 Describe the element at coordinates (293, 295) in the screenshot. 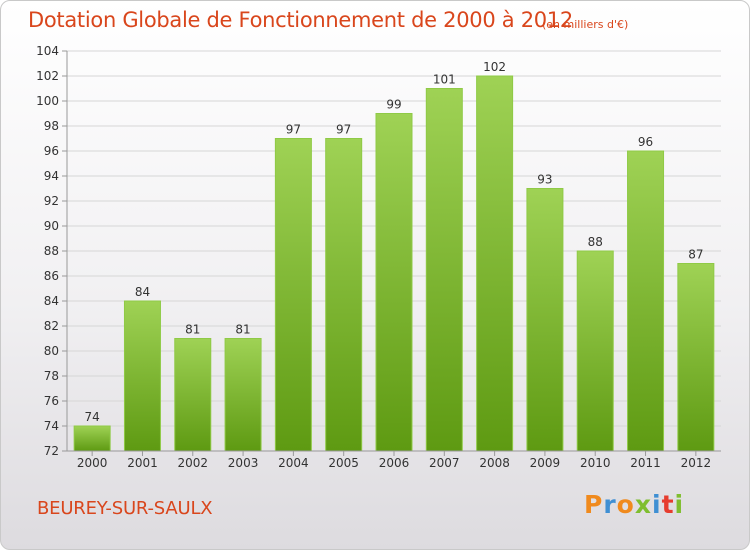

I see `bar-2004` at that location.